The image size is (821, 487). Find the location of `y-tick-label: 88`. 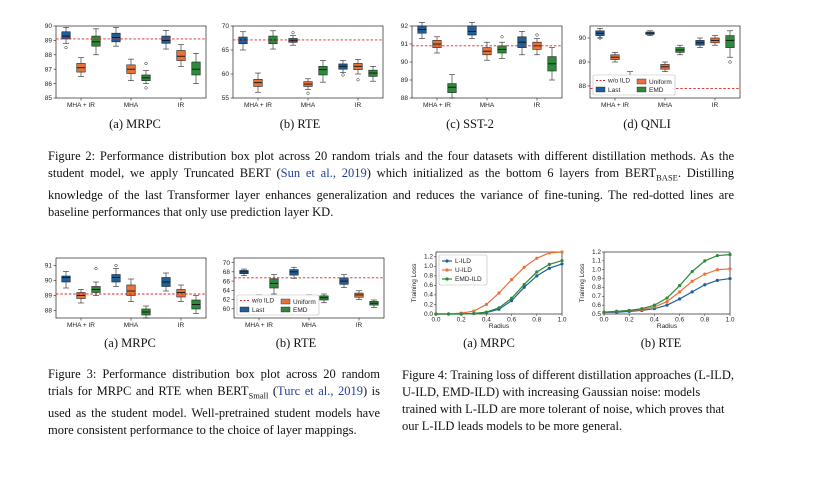

y-tick-label: 88 is located at coordinates (583, 86).